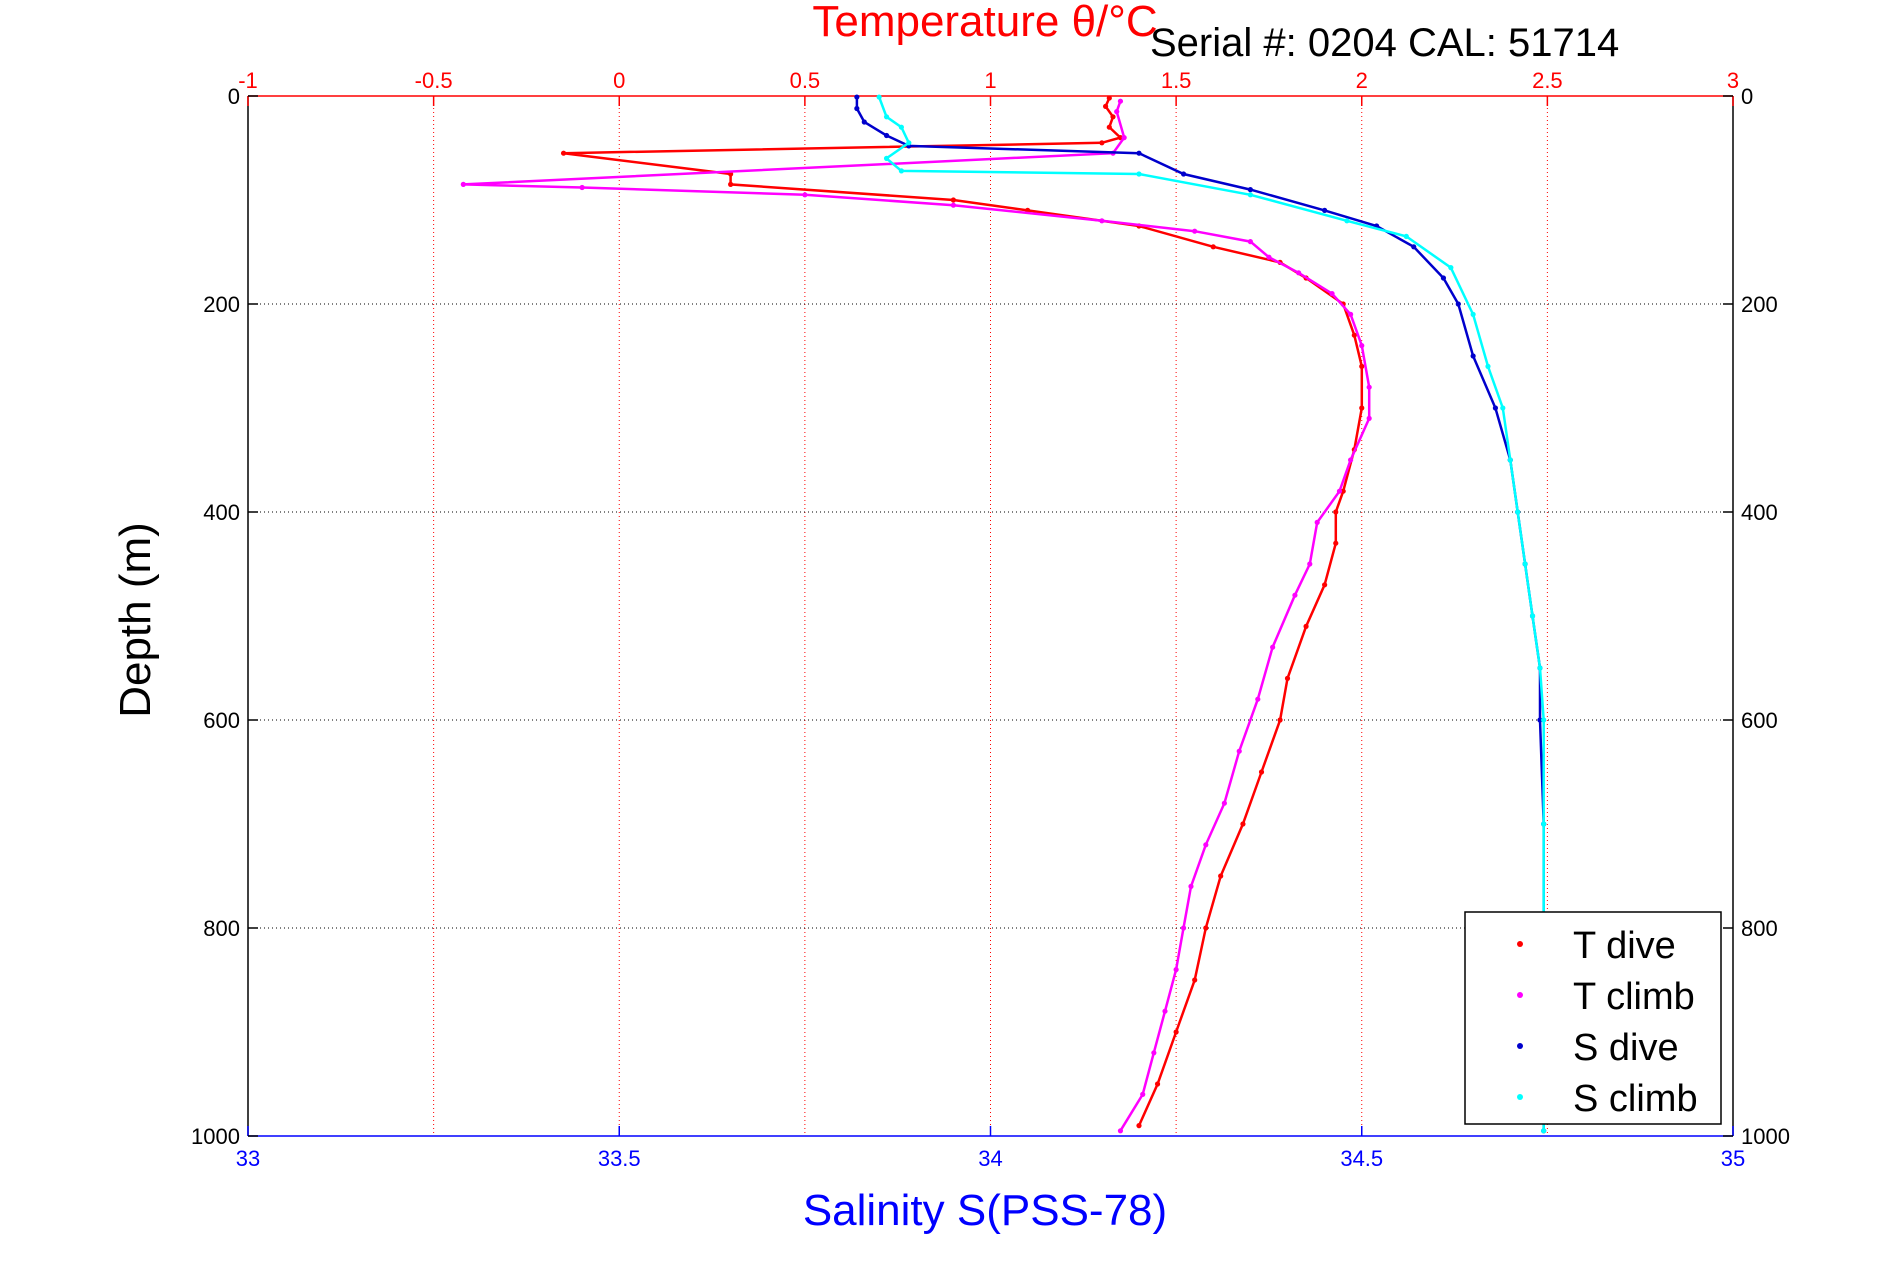 The image size is (1891, 1262). Describe the element at coordinates (1635, 1099) in the screenshot. I see `legend-label: S climb` at that location.